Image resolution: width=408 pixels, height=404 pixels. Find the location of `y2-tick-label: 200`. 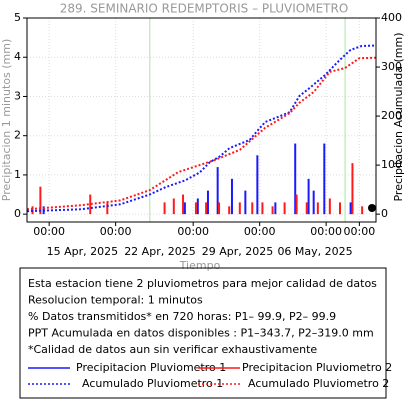

y2-tick-label: 200 is located at coordinates (391, 115).